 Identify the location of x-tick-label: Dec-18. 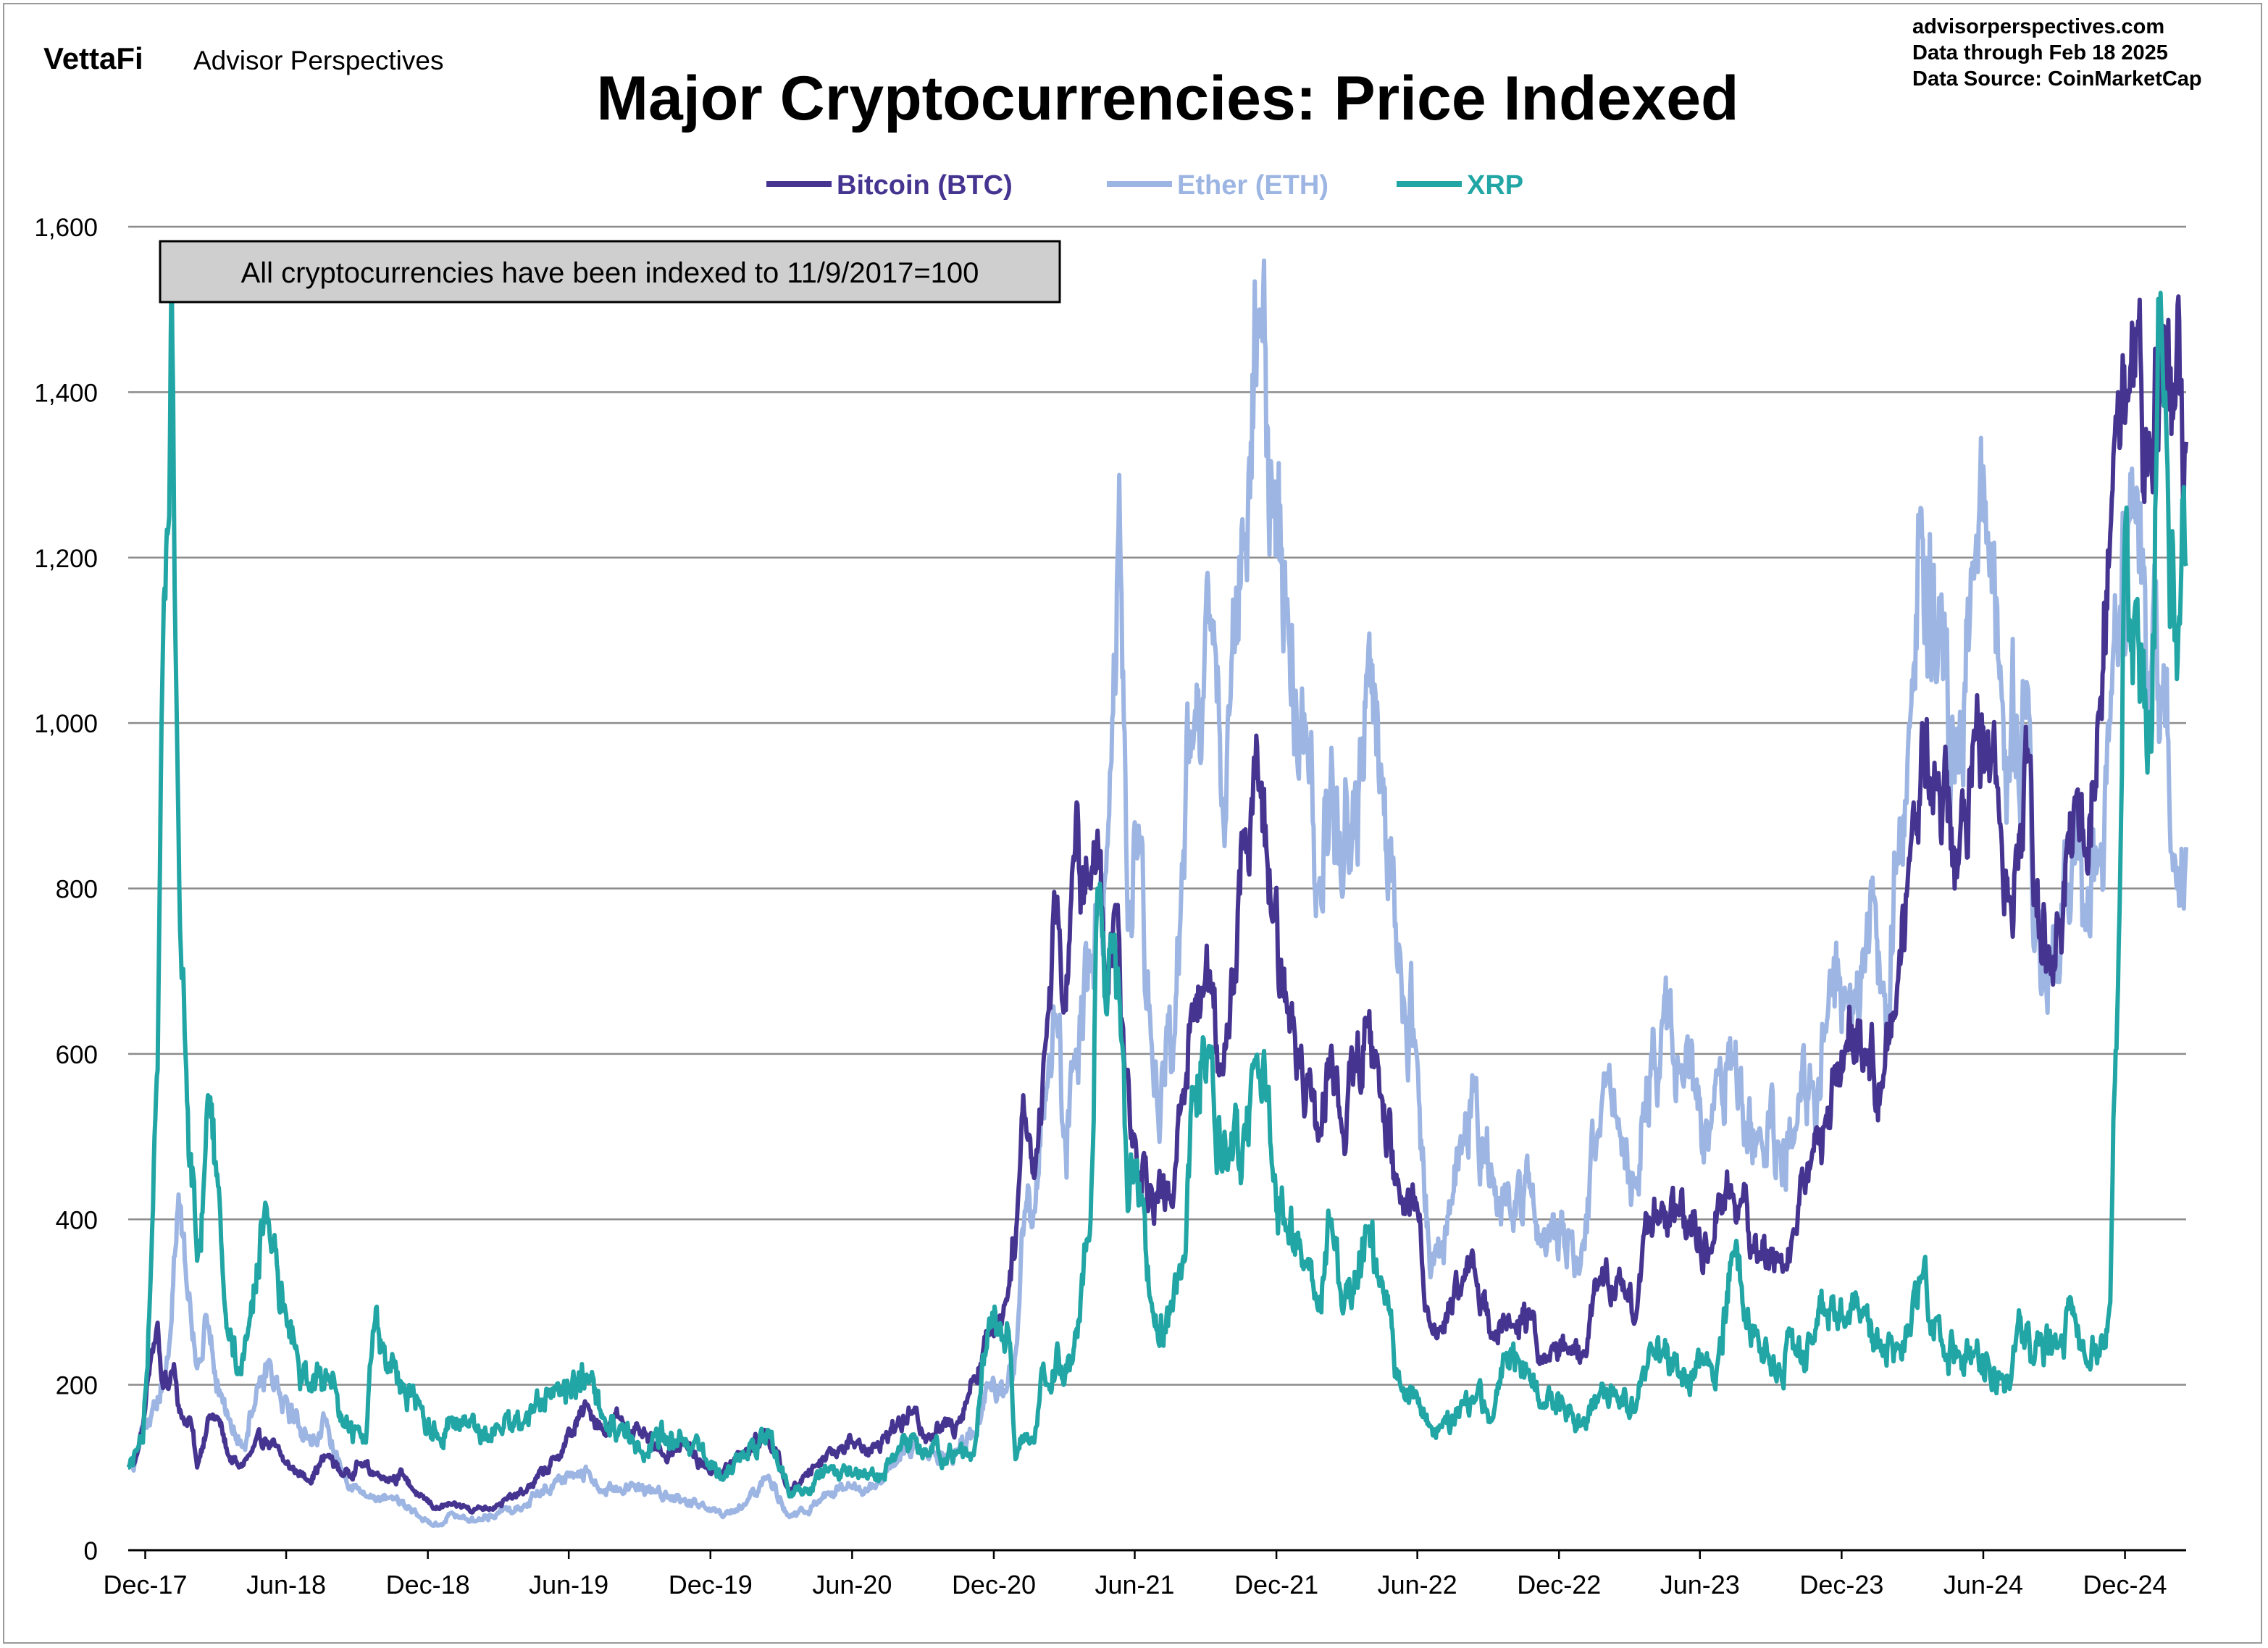
(428, 1584).